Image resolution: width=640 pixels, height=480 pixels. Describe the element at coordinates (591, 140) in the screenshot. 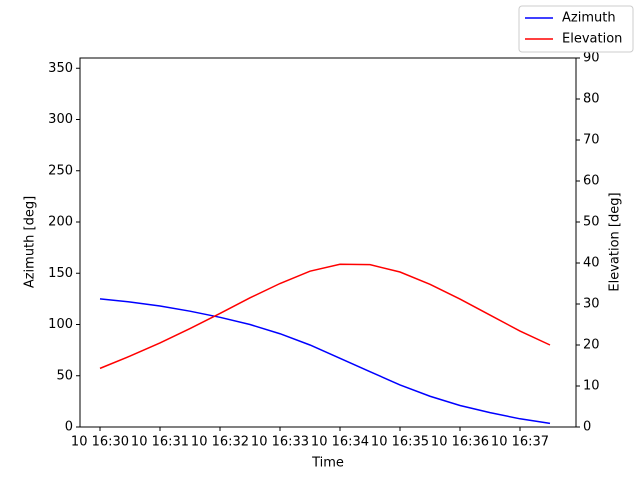

I see `y2-tick-label: 70` at that location.